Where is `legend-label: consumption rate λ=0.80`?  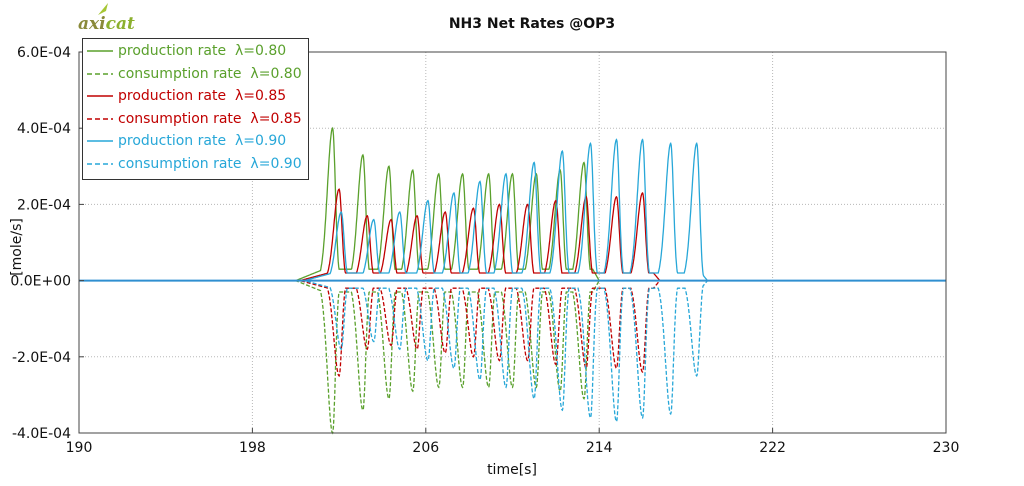 legend-label: consumption rate λ=0.80 is located at coordinates (210, 73).